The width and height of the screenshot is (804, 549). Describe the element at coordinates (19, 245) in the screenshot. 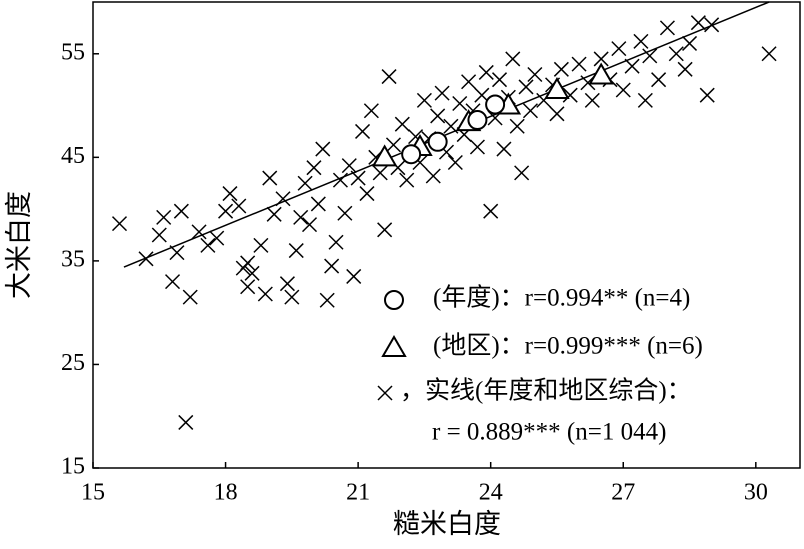

I see `y-axis-label: 大米白度` at that location.